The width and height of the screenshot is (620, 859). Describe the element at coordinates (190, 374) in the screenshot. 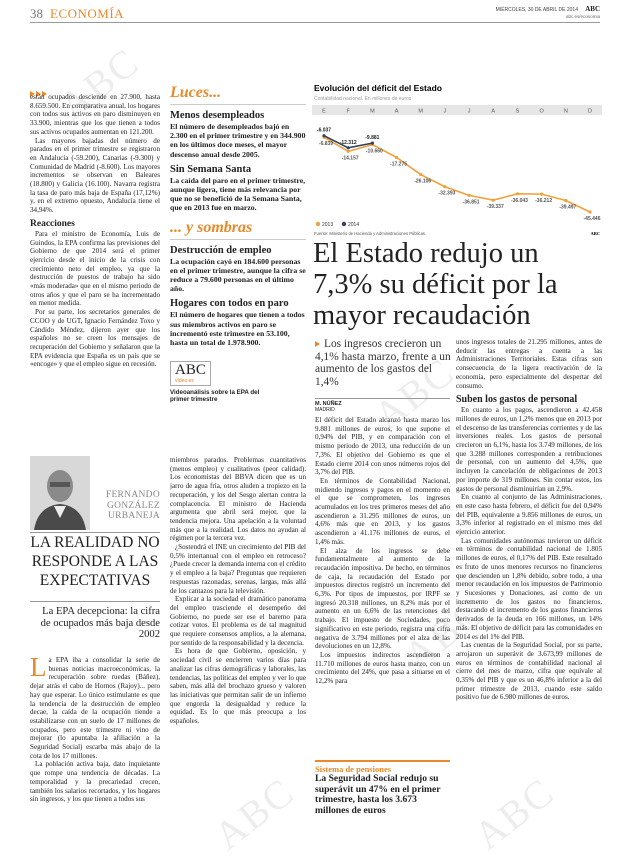

I see `video-logo-box: ABC vídeo.es` at that location.